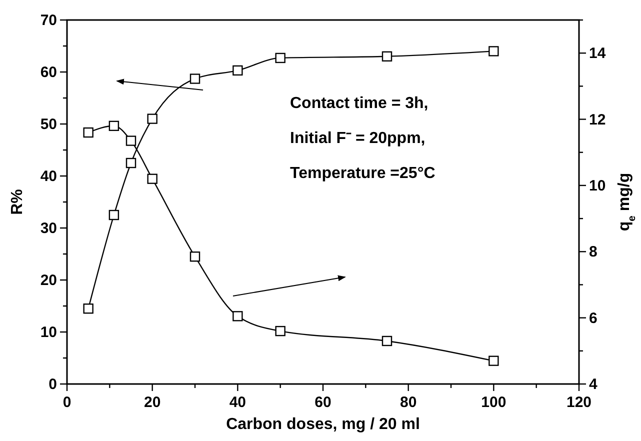 Image resolution: width=641 pixels, height=441 pixels. Describe the element at coordinates (52, 384) in the screenshot. I see `y-tick-label: 0` at that location.